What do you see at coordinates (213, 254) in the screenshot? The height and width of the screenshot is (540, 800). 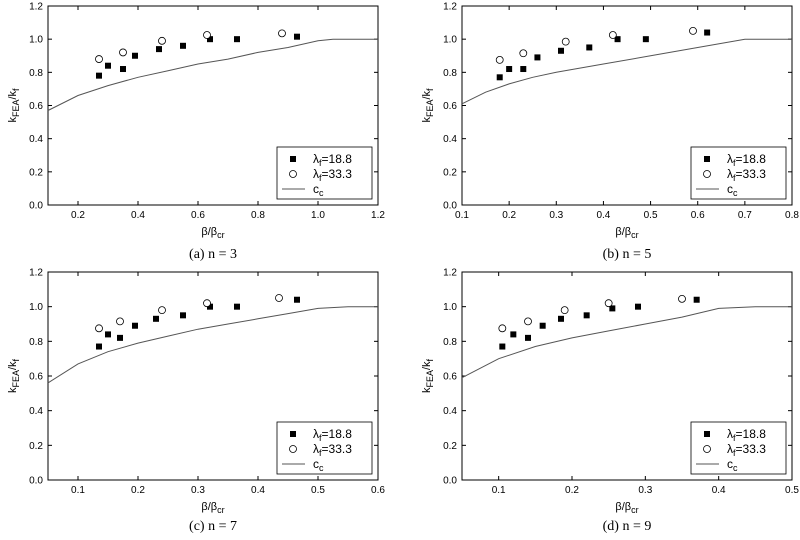 I see `panel-caption: (a) n = 3` at bounding box center [213, 254].